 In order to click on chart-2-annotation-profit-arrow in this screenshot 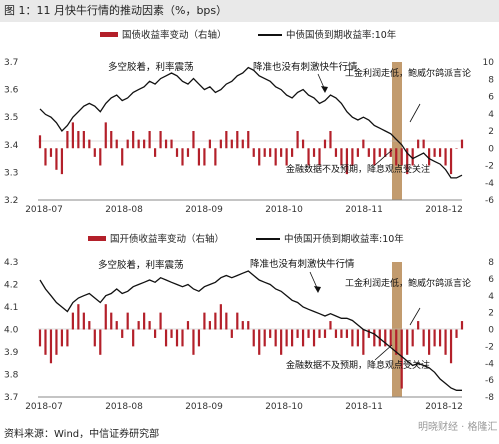, I will do `click(415, 316)`.